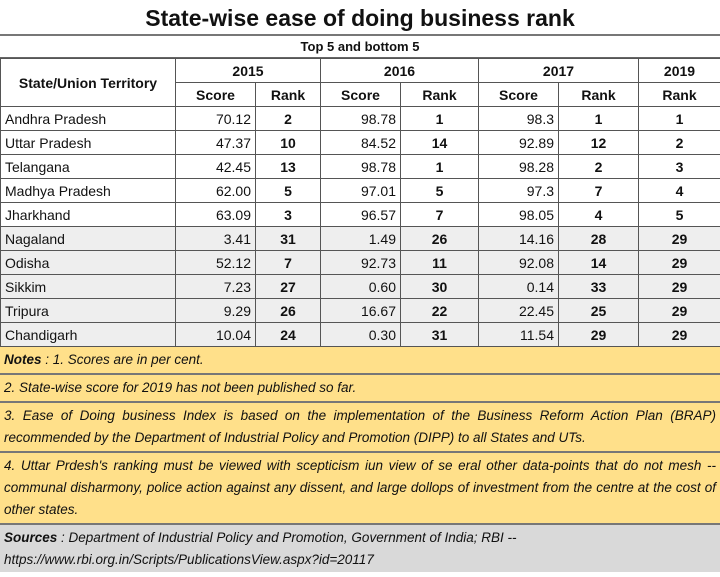  What do you see at coordinates (598, 190) in the screenshot?
I see `rank-2017-cell: 7` at bounding box center [598, 190].